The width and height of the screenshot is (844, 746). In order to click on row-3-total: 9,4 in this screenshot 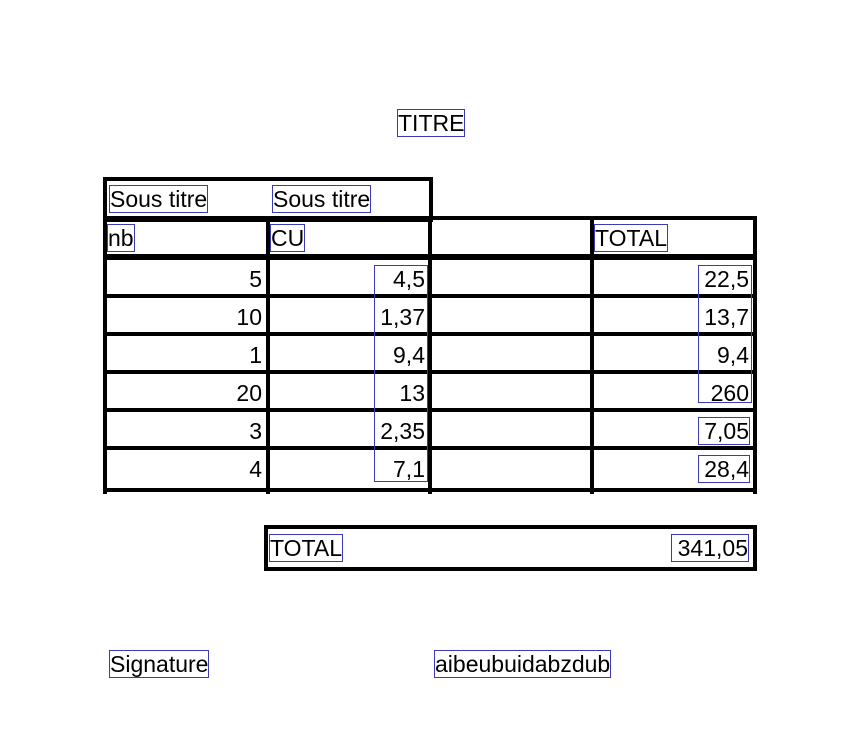, I will do `click(733, 355)`.